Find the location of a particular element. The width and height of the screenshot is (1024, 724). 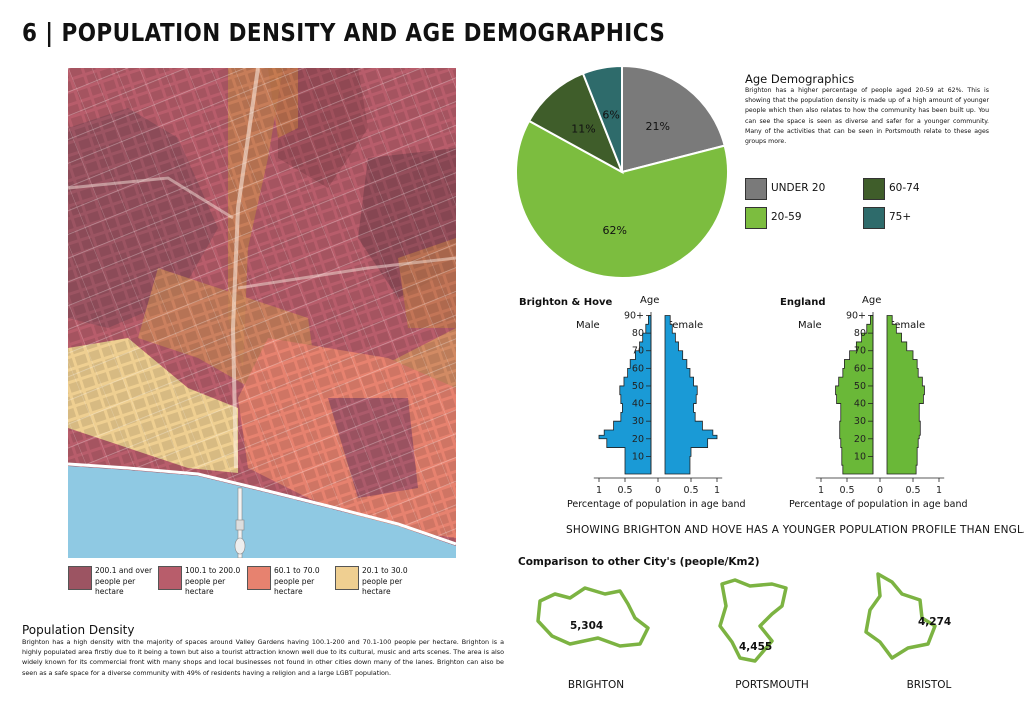

pyramid-xlabel-brighton: Percentage of population in age band is located at coordinates (656, 504).